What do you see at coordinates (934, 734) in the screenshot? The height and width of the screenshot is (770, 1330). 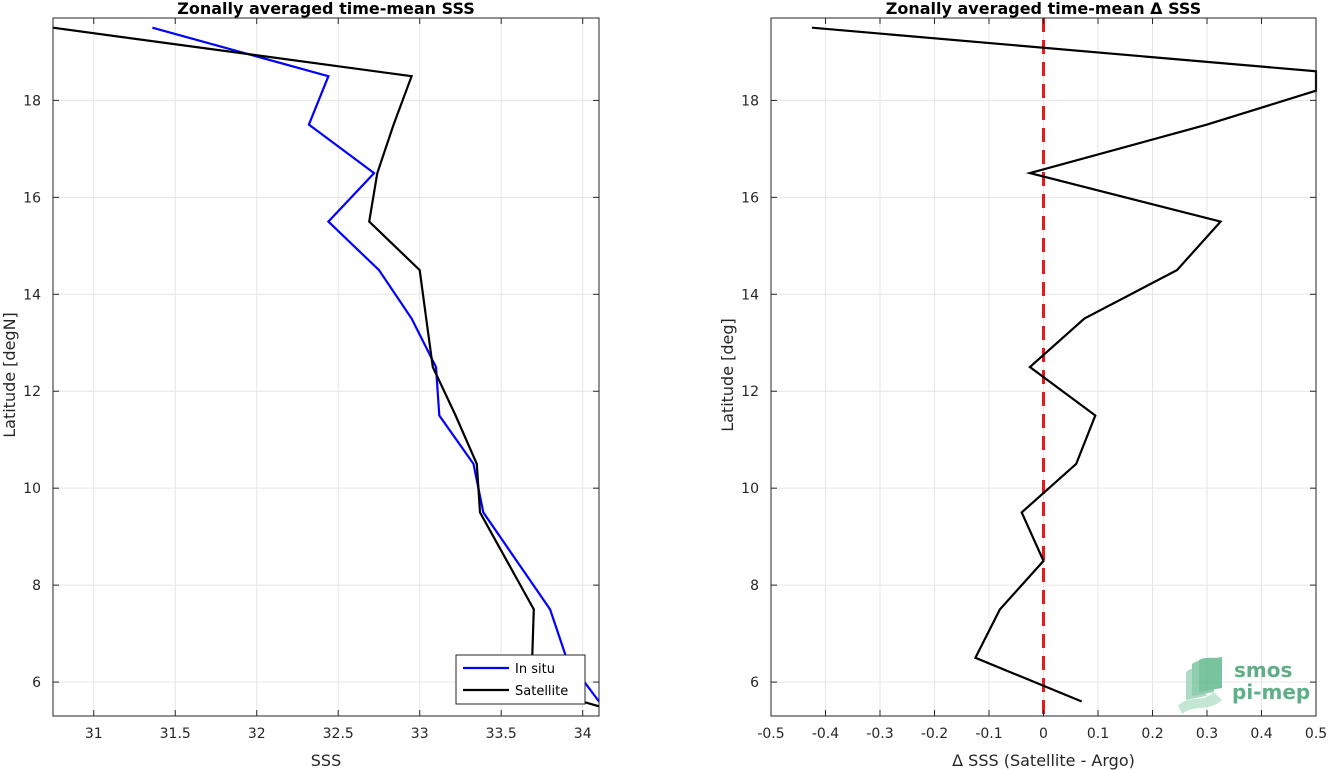 I see `x-tick-label: -0.2` at bounding box center [934, 734].